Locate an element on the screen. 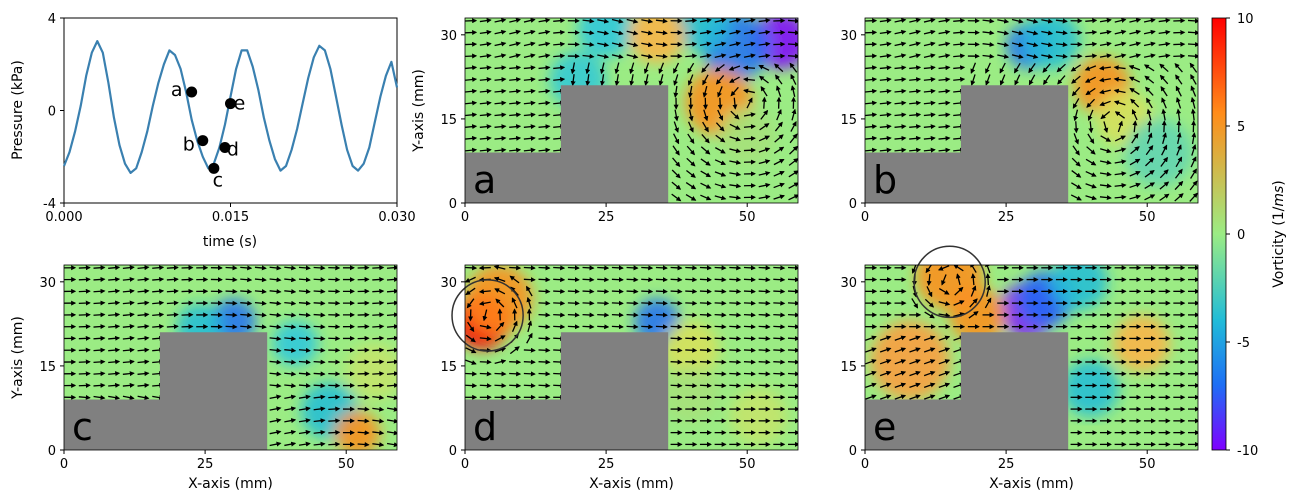  pressure-xlabel: time (s) is located at coordinates (230, 242).